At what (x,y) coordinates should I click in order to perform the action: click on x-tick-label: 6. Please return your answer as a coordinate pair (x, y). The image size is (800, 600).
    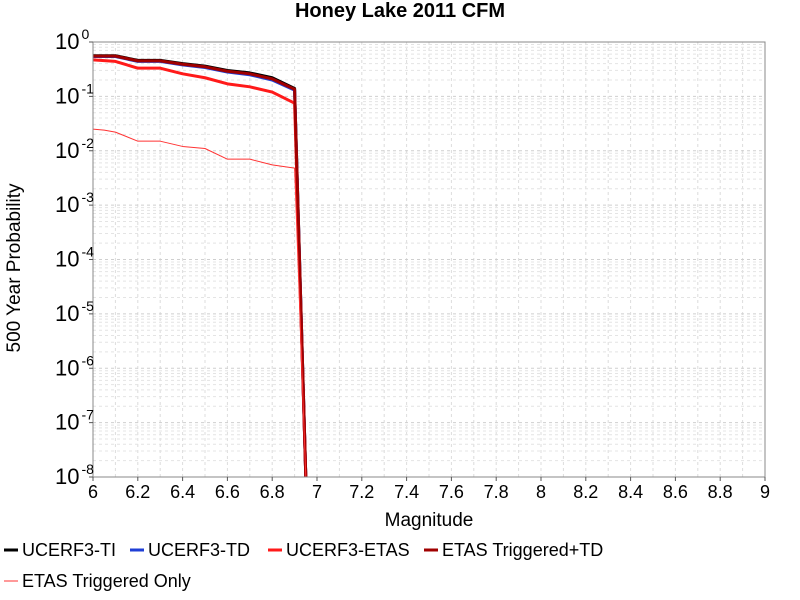
    Looking at the image, I should click on (93, 492).